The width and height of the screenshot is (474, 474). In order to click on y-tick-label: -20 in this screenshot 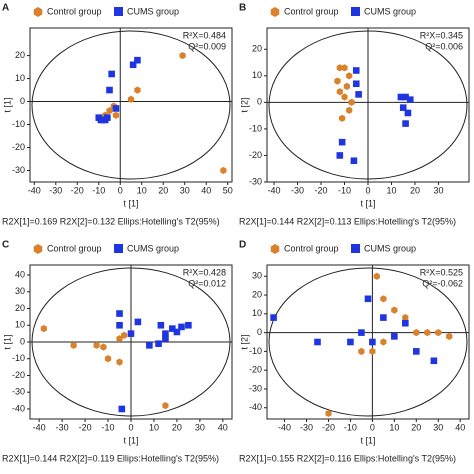, I will do `click(18, 147)`.